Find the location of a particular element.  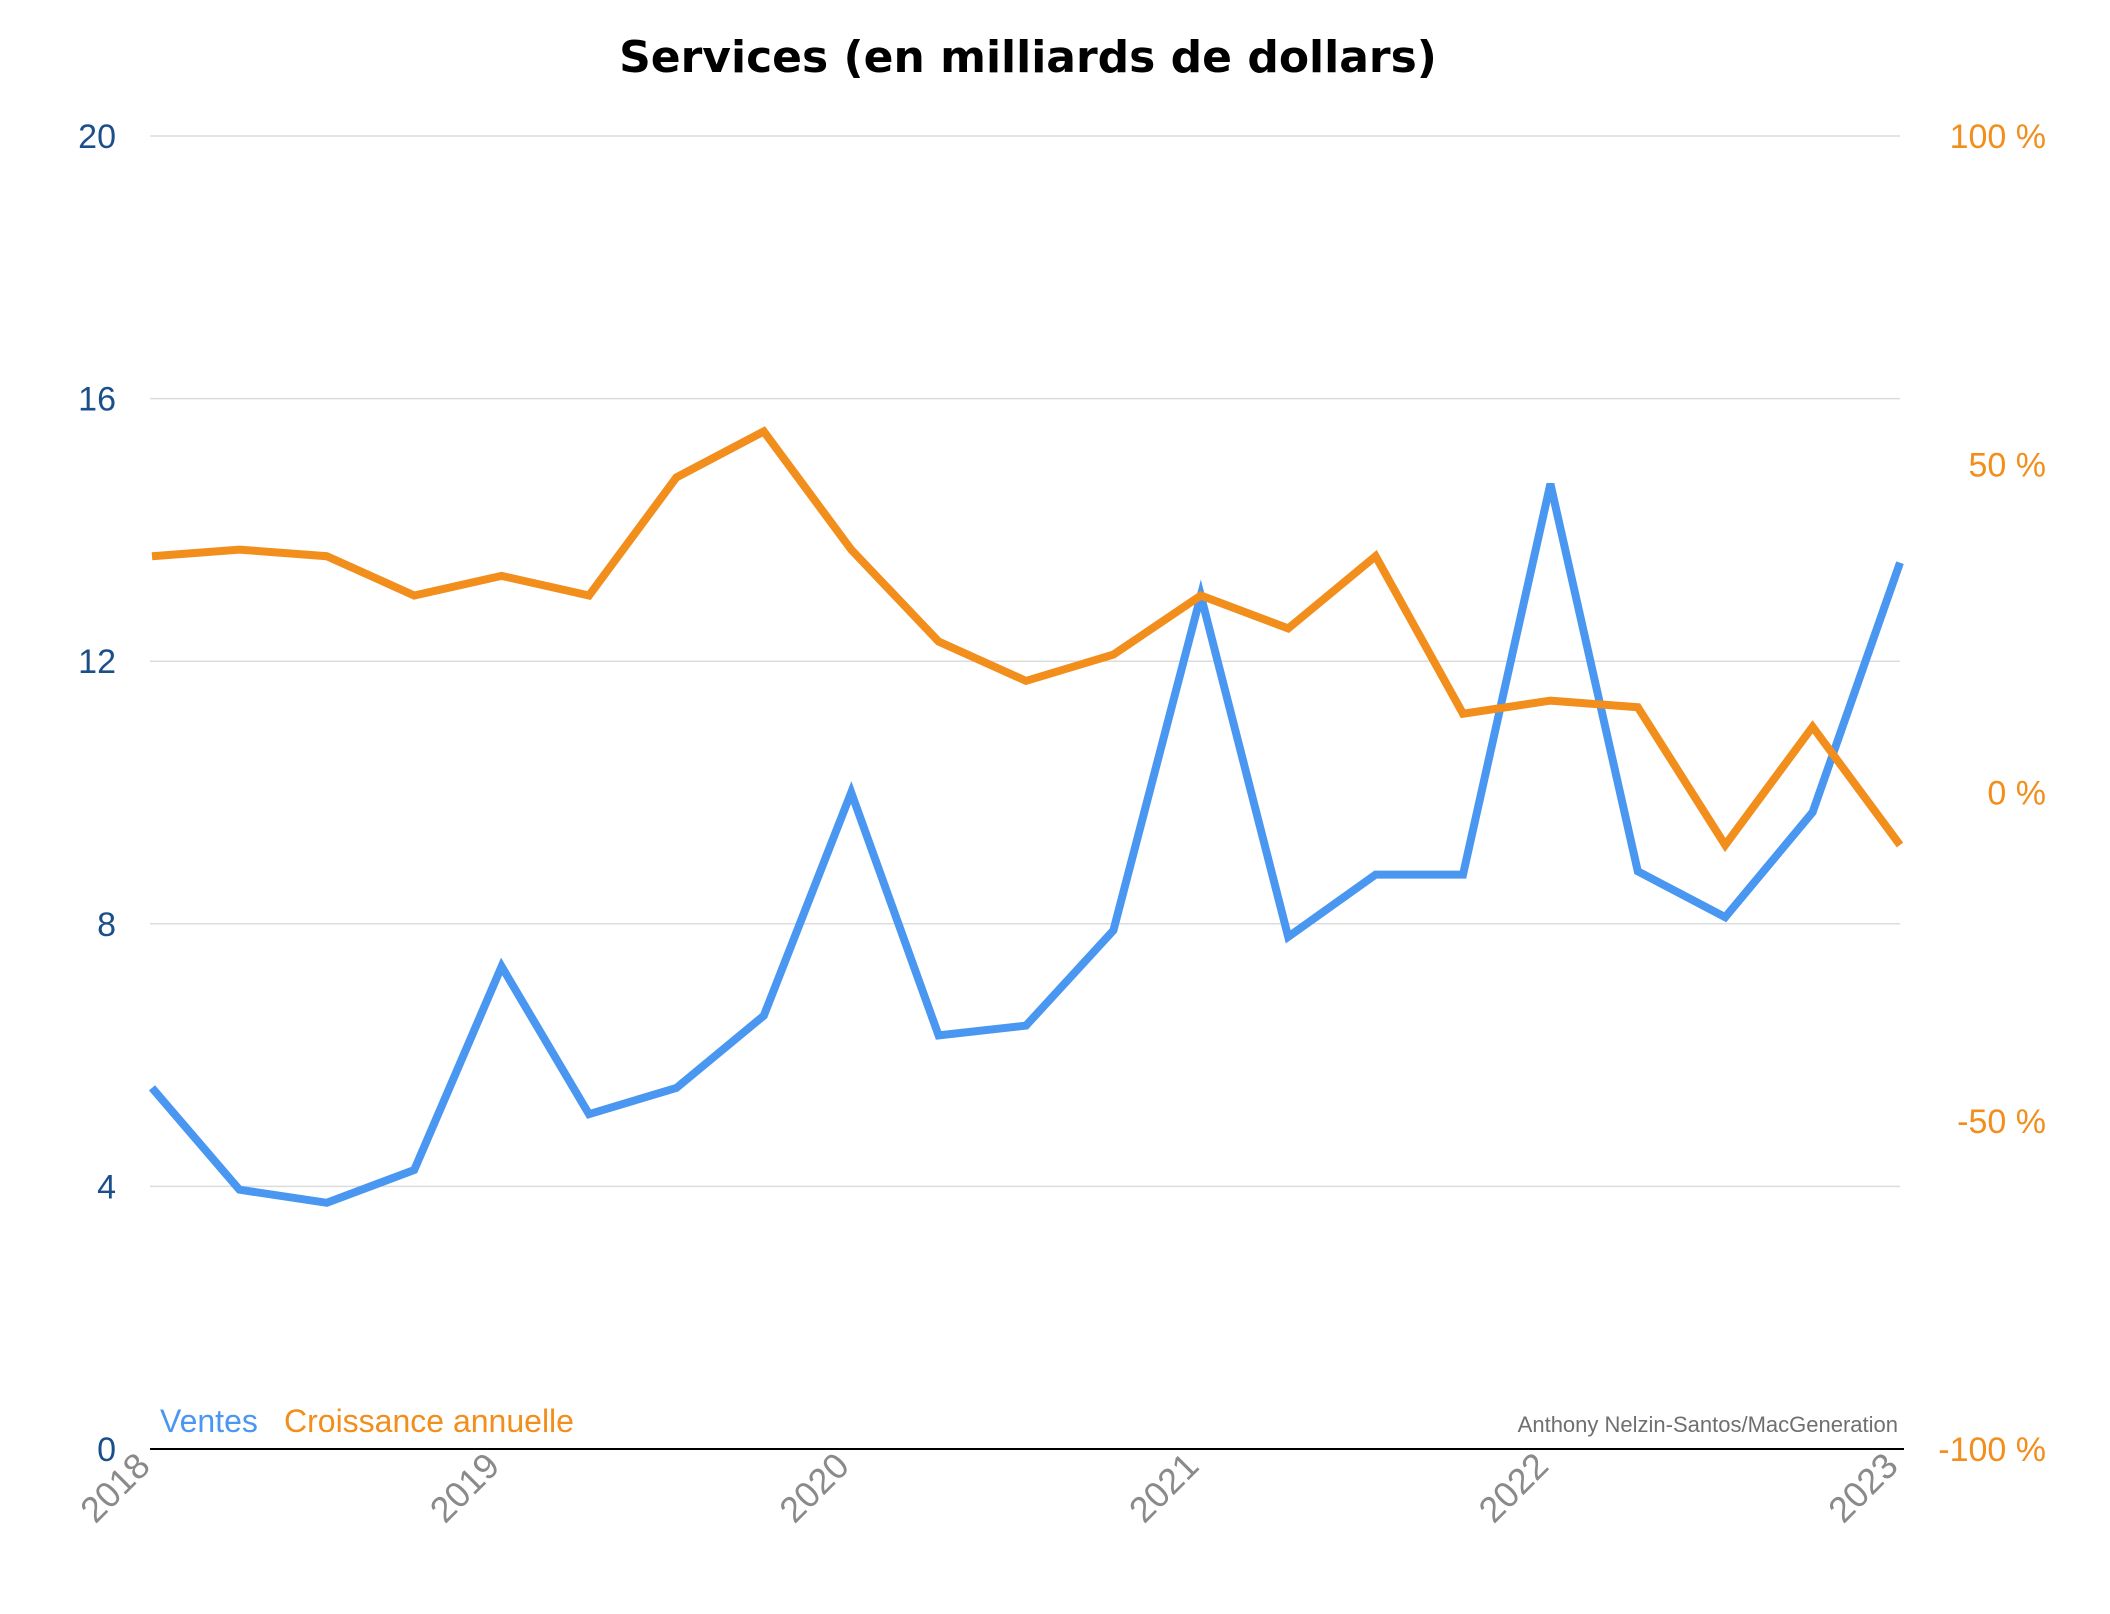

legend-croissance-annuelle: Croissance annuelle is located at coordinates (429, 1421).